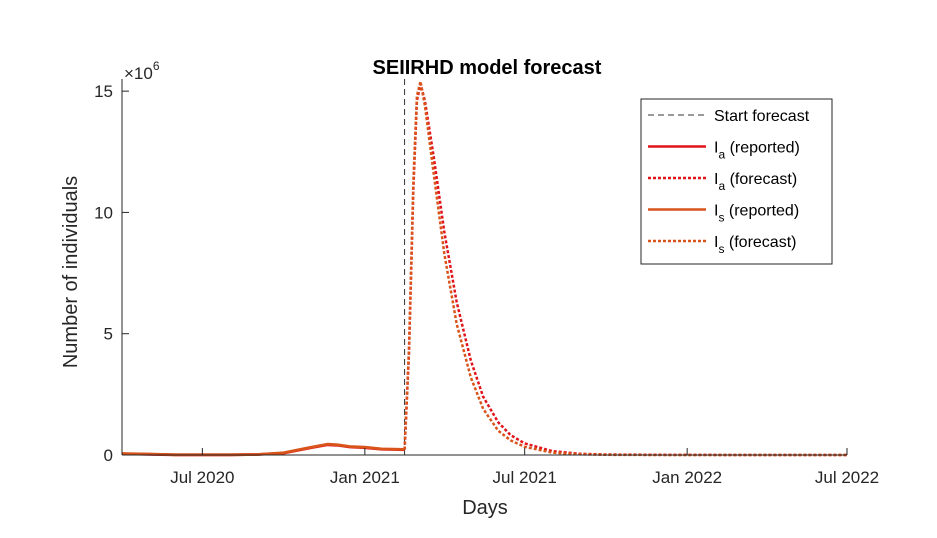  I want to click on y-exponent-power: 6, so click(156, 66).